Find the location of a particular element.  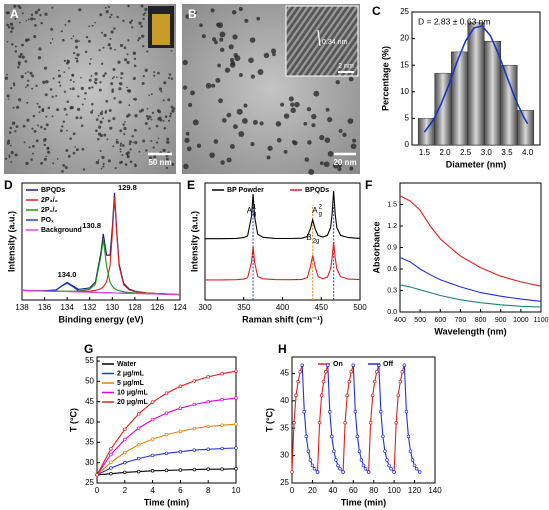

y-tick-label: 30 is located at coordinates (89, 462).